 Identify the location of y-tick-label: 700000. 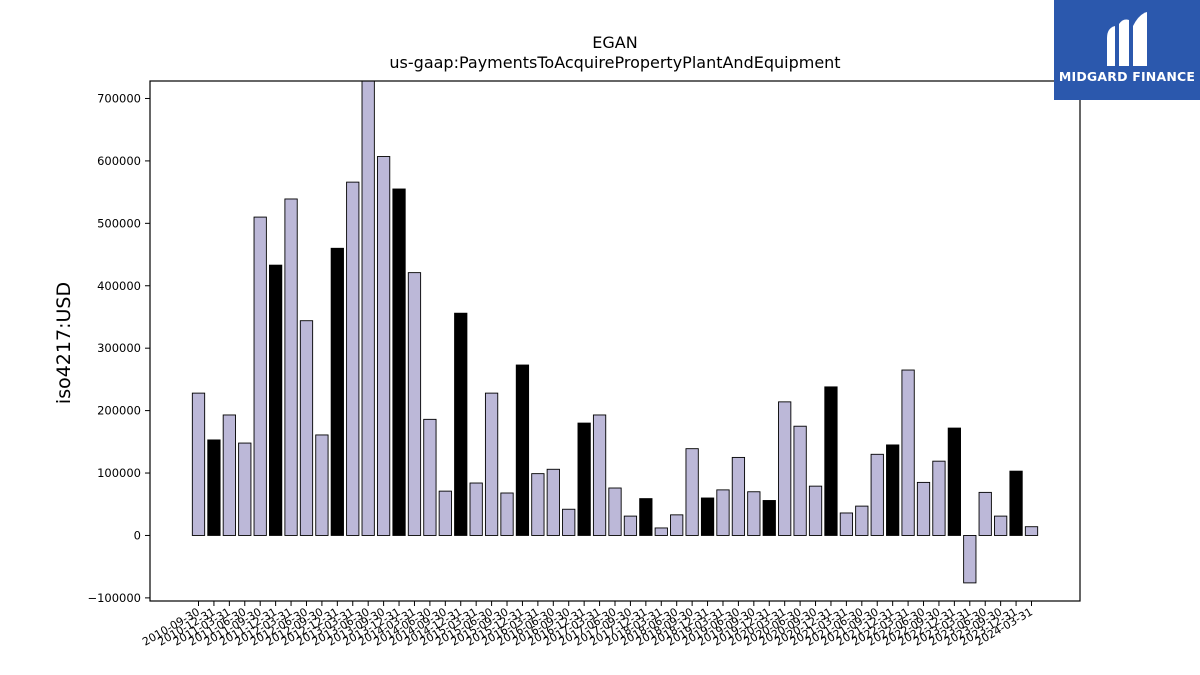
(119, 98).